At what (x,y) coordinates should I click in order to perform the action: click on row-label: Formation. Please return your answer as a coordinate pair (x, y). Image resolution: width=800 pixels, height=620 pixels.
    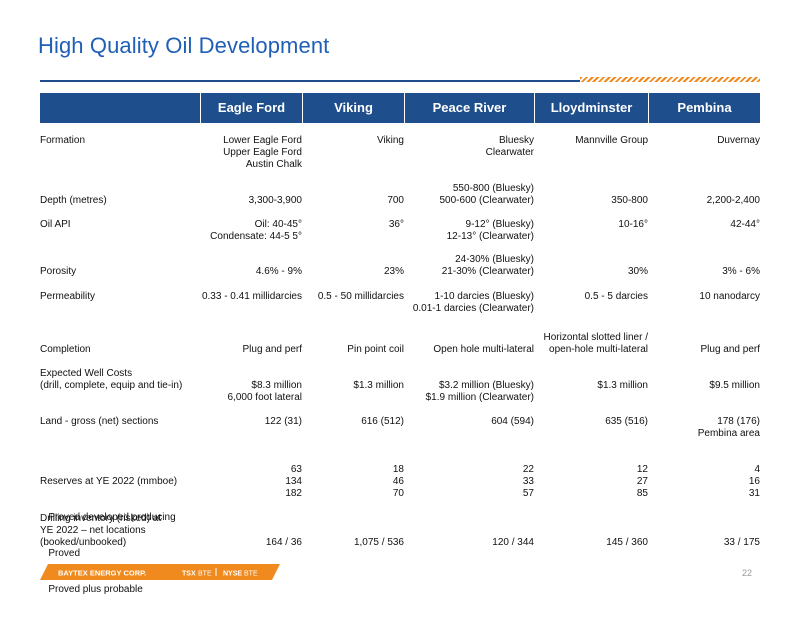
    Looking at the image, I should click on (63, 140).